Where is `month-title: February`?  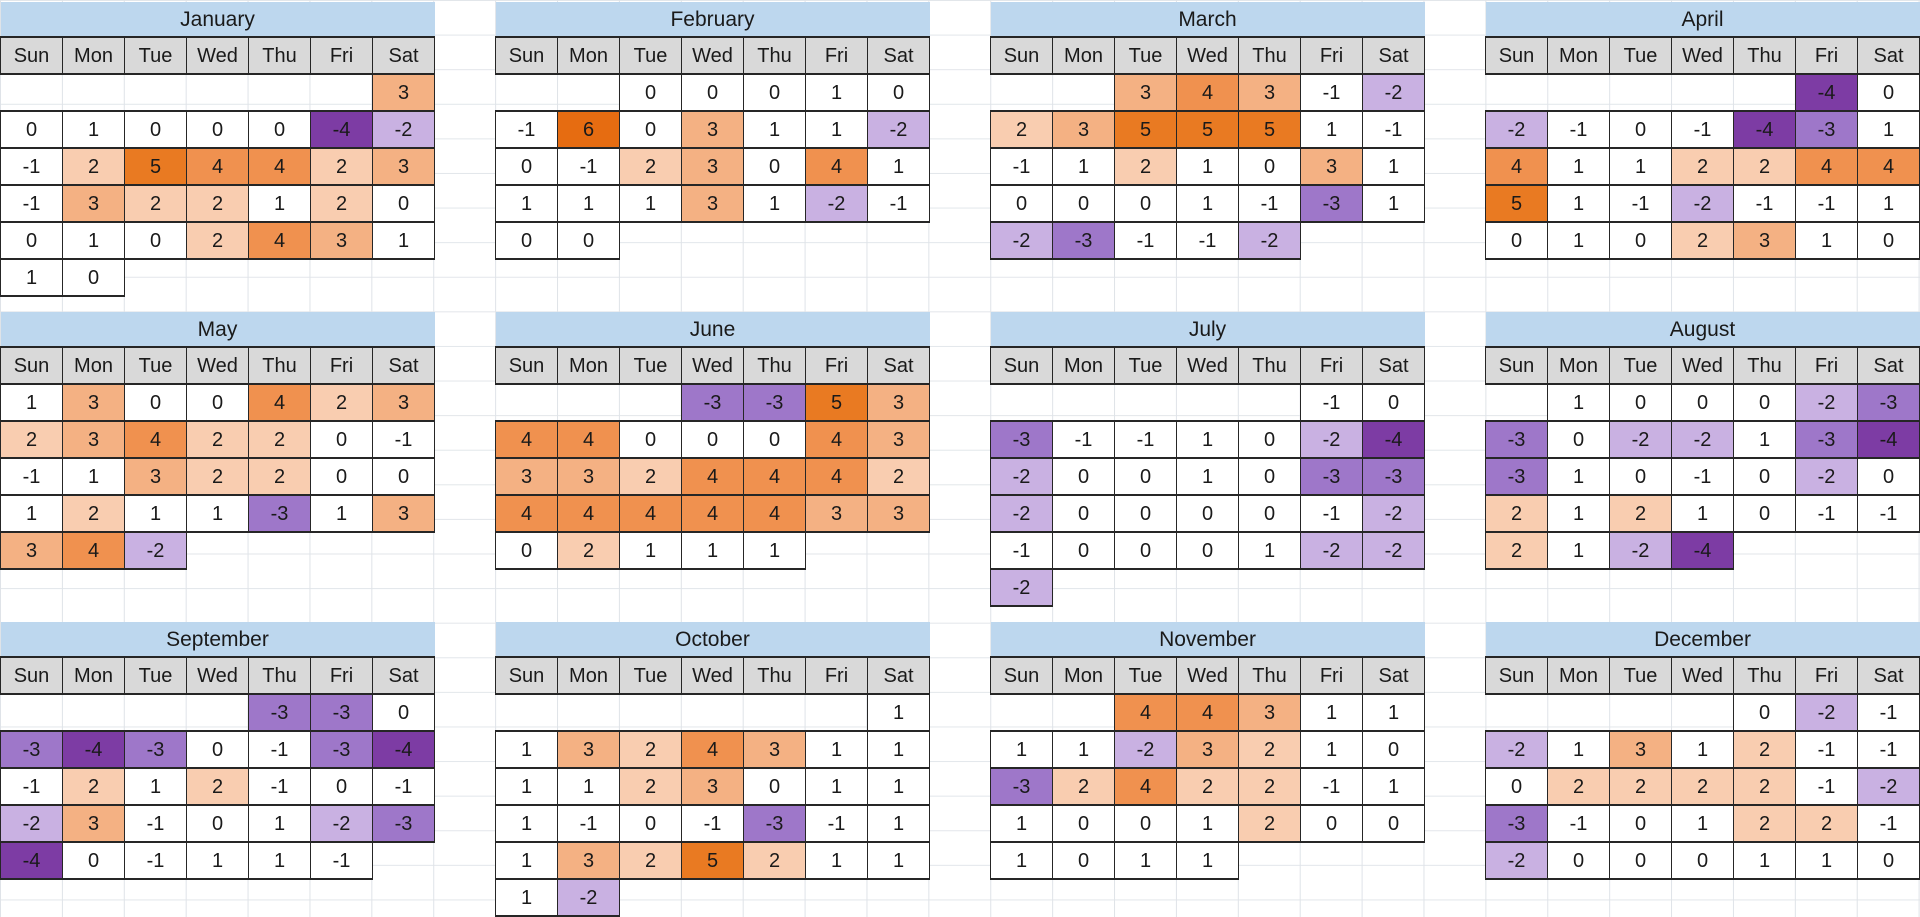 month-title: February is located at coordinates (712, 19).